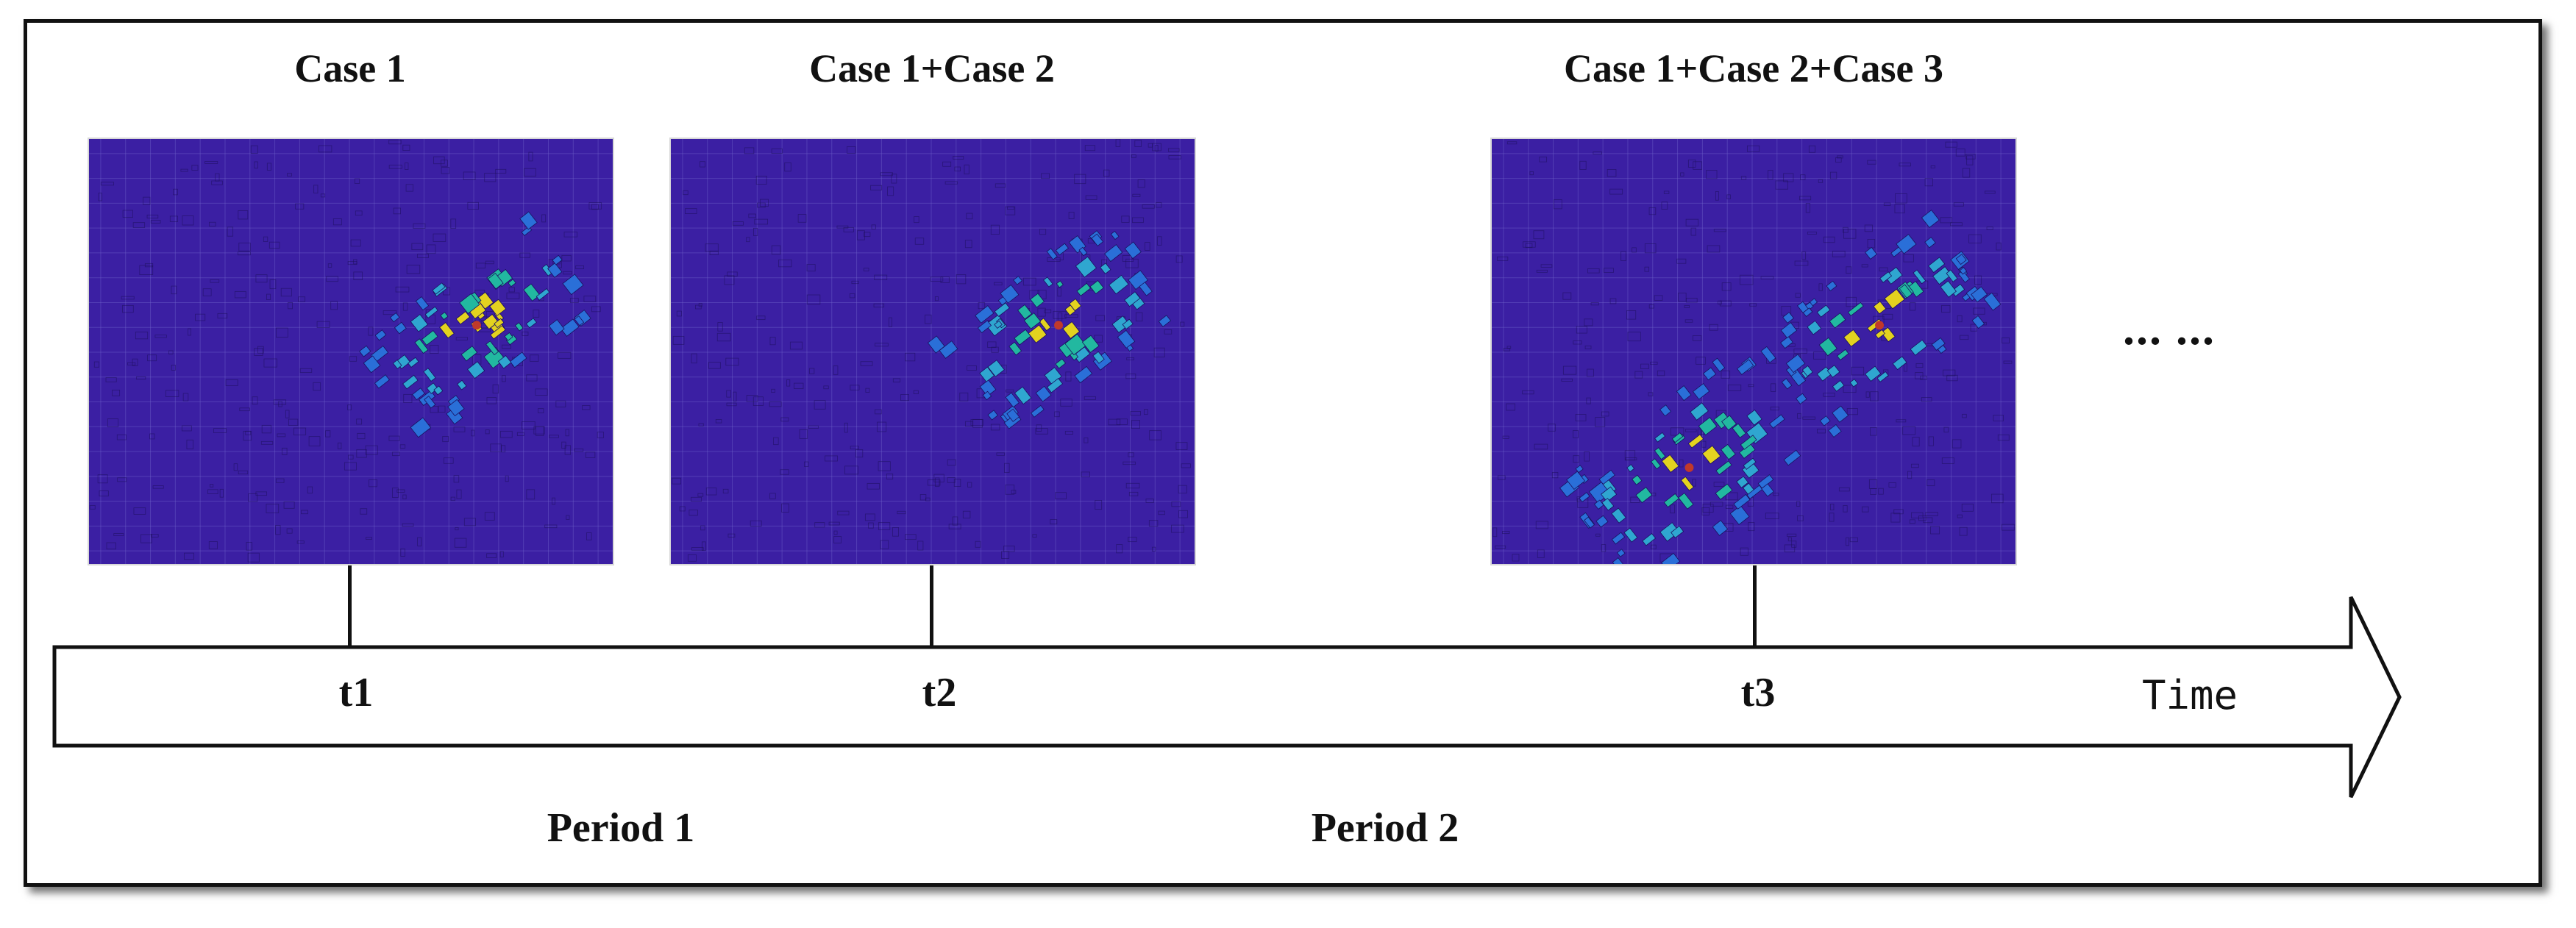  What do you see at coordinates (621, 828) in the screenshot?
I see `period-label-1: Period 1` at bounding box center [621, 828].